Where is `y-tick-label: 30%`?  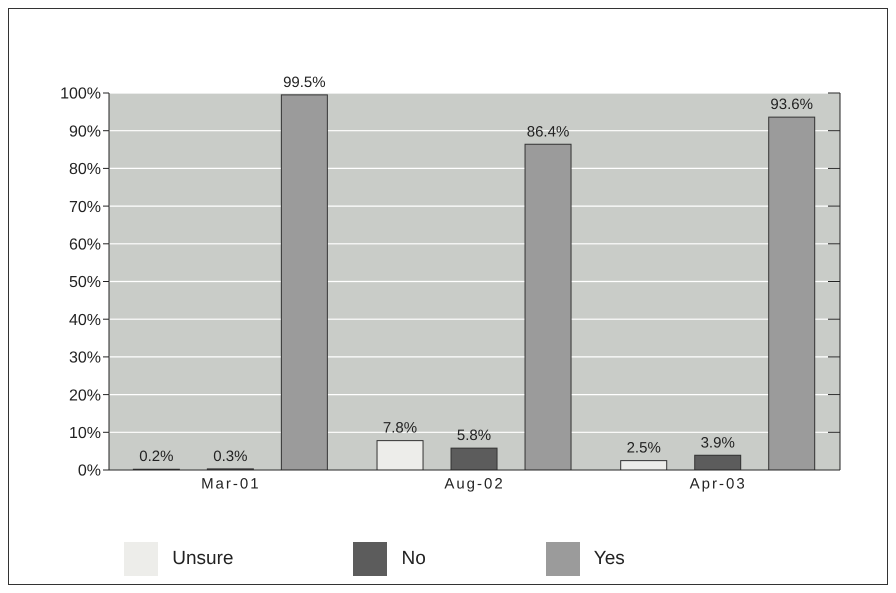 y-tick-label: 30% is located at coordinates (84, 358).